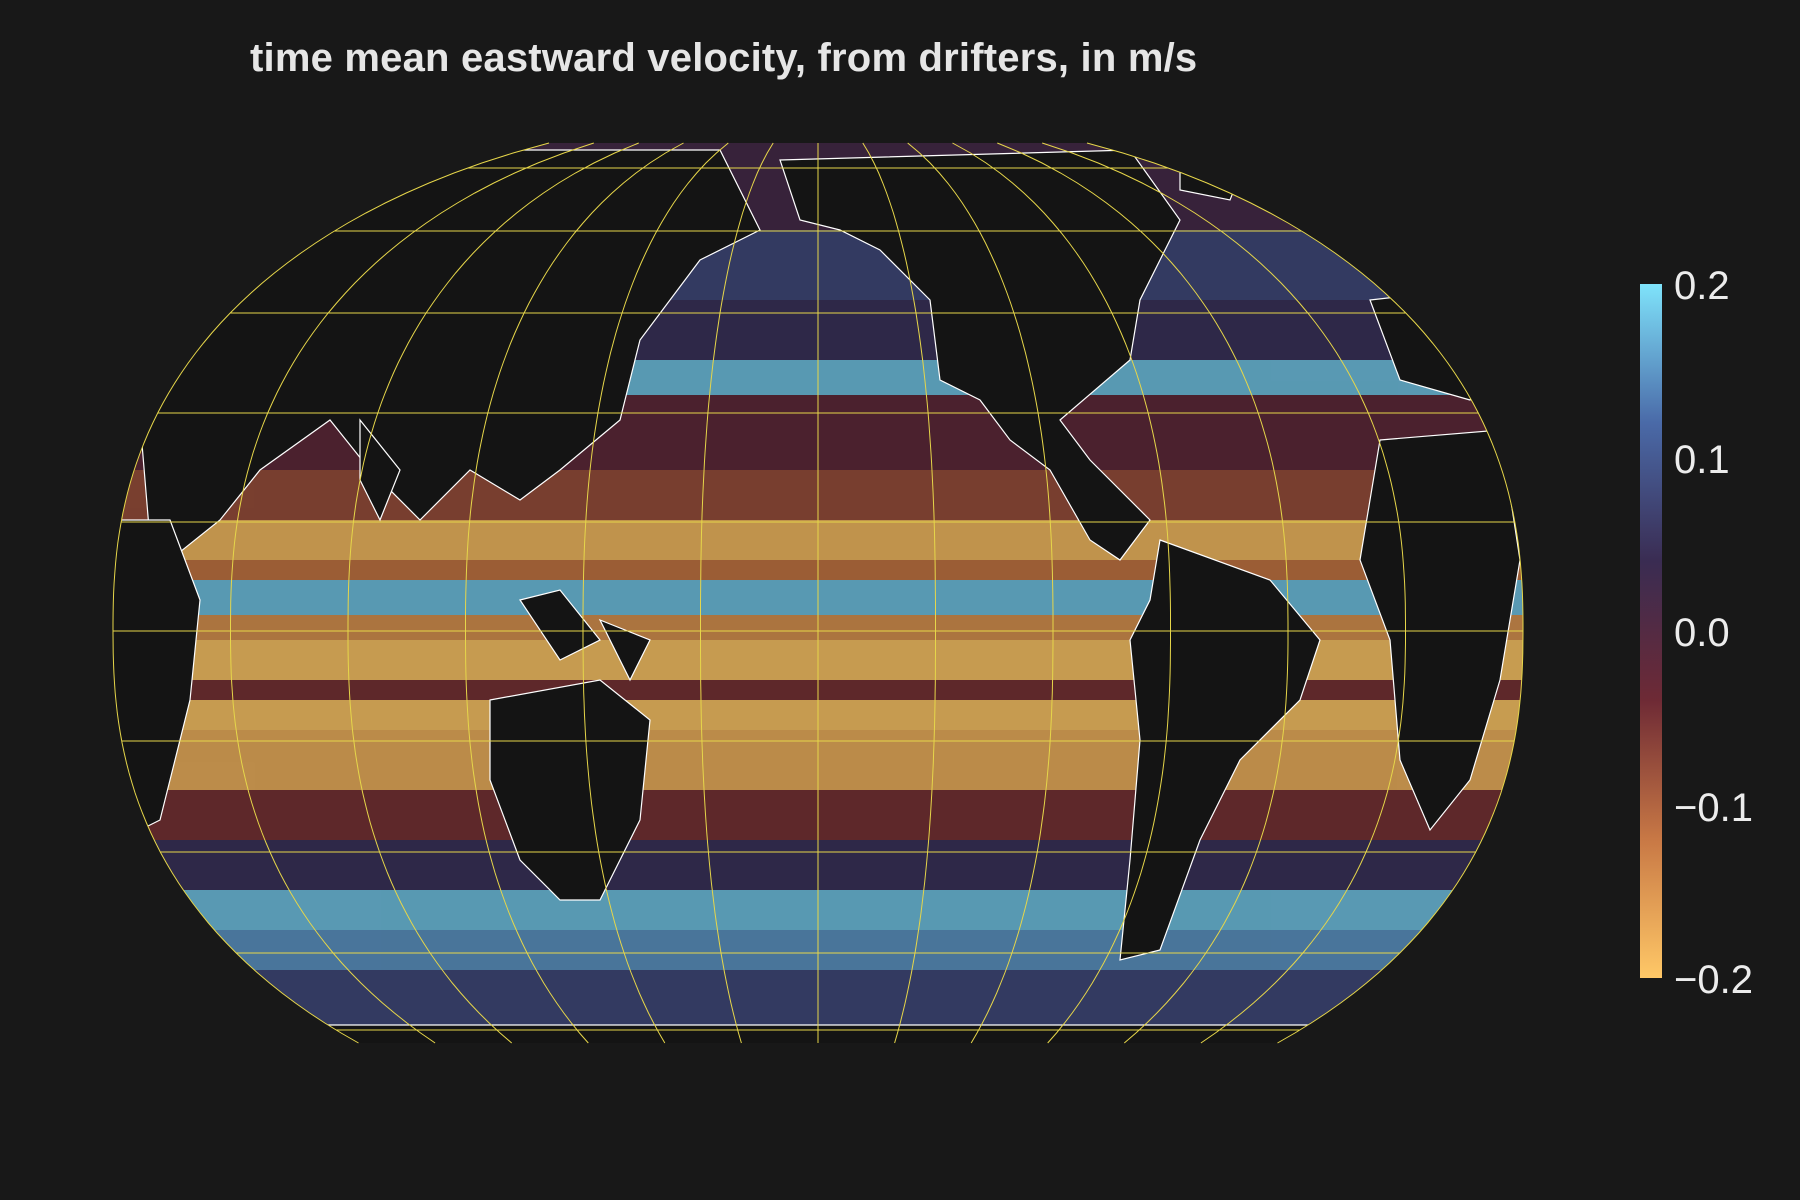 This screenshot has height=1200, width=1800. What do you see at coordinates (1702, 460) in the screenshot?
I see `colorbar-tick-label: 0.1` at bounding box center [1702, 460].